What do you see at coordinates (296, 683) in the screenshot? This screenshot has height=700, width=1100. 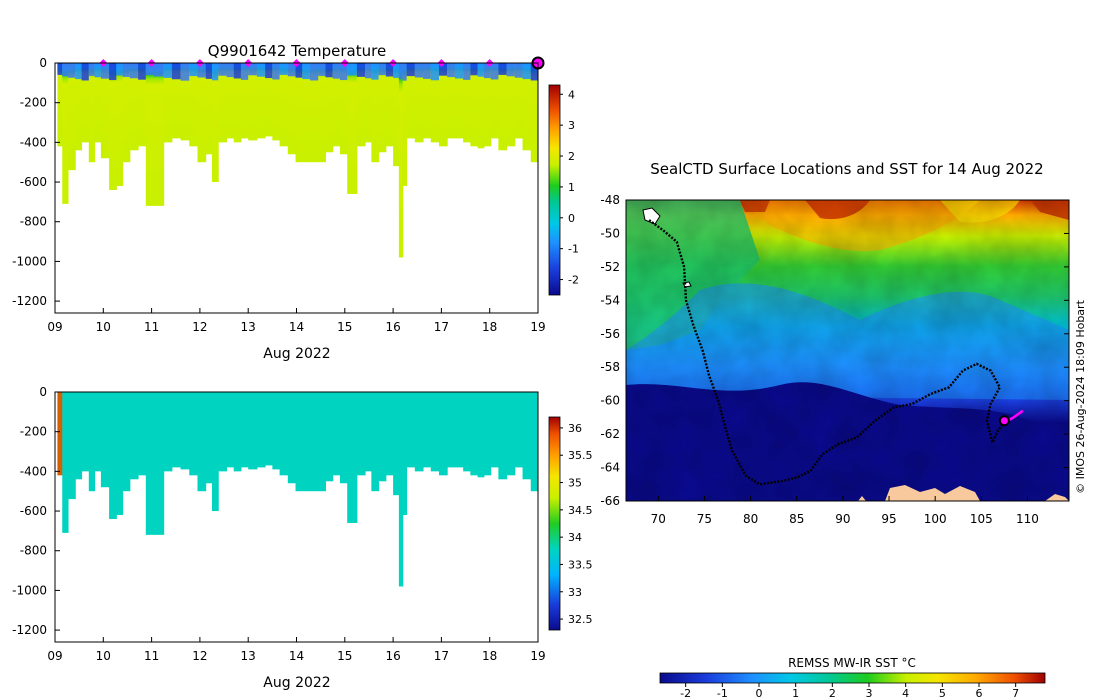 I see `salinity-x-label: Aug 2022` at bounding box center [296, 683].